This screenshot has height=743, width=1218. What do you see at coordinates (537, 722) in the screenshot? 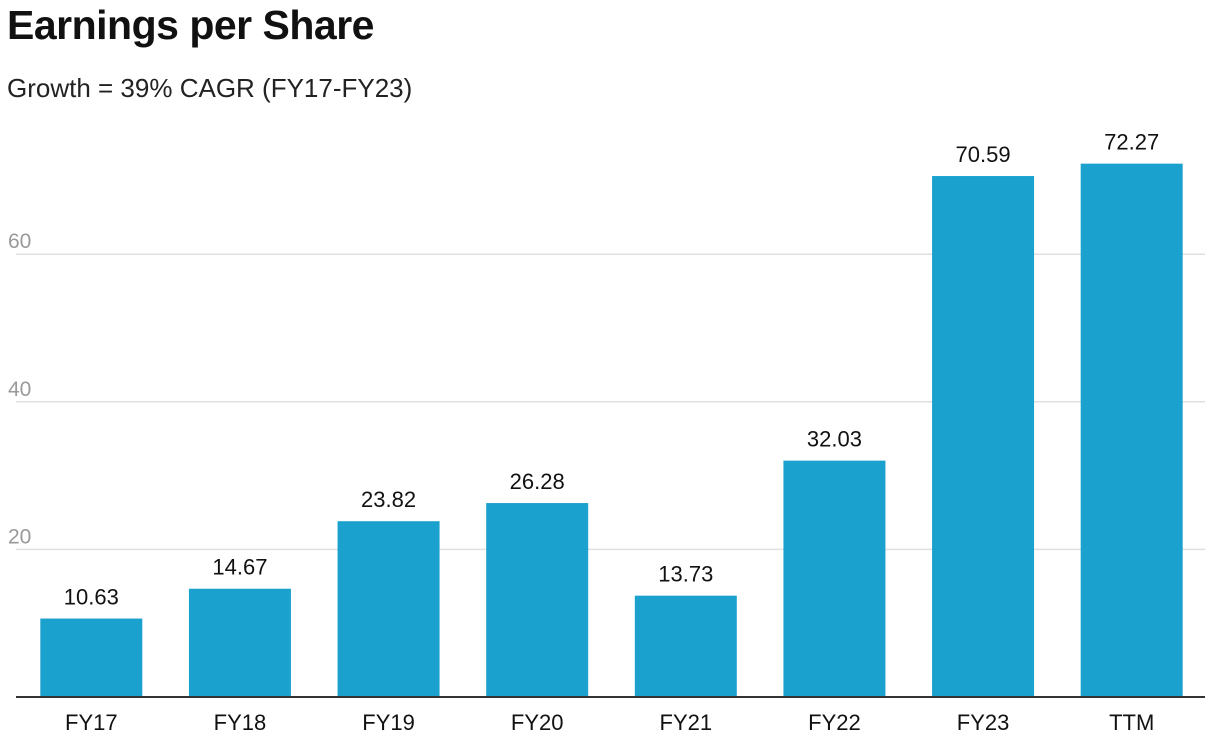
I see `x-tick-label: FY20` at bounding box center [537, 722].